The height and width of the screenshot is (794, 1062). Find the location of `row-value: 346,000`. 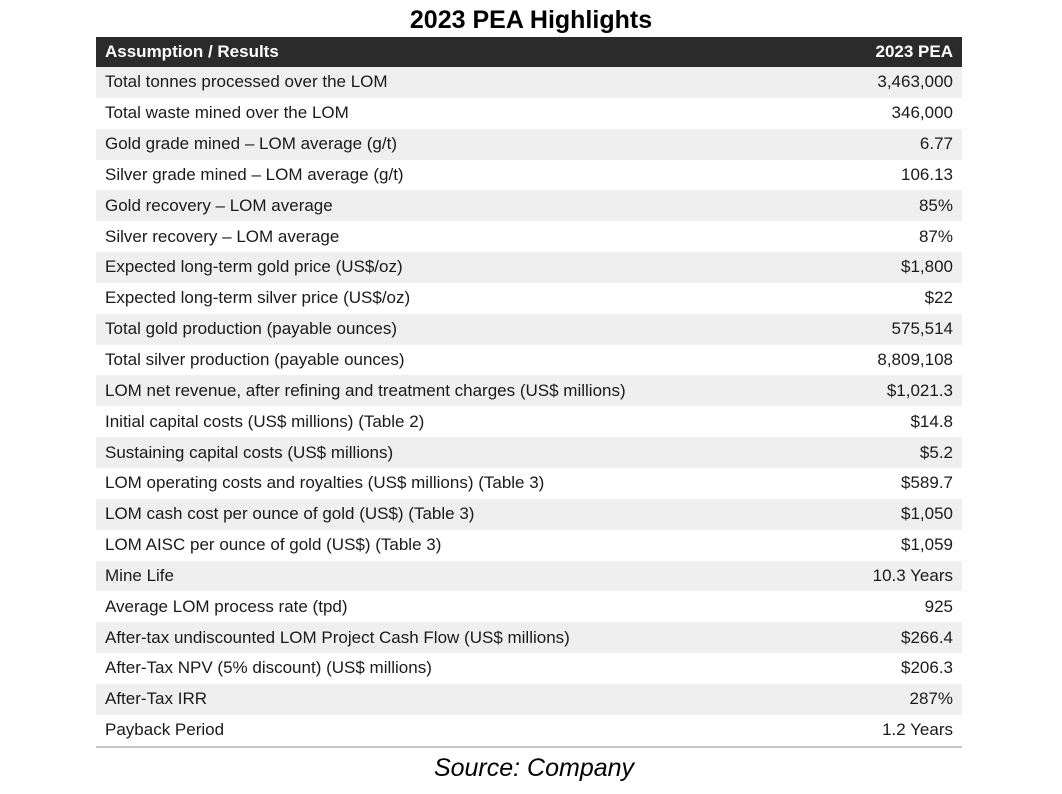

row-value: 346,000 is located at coordinates (922, 113).